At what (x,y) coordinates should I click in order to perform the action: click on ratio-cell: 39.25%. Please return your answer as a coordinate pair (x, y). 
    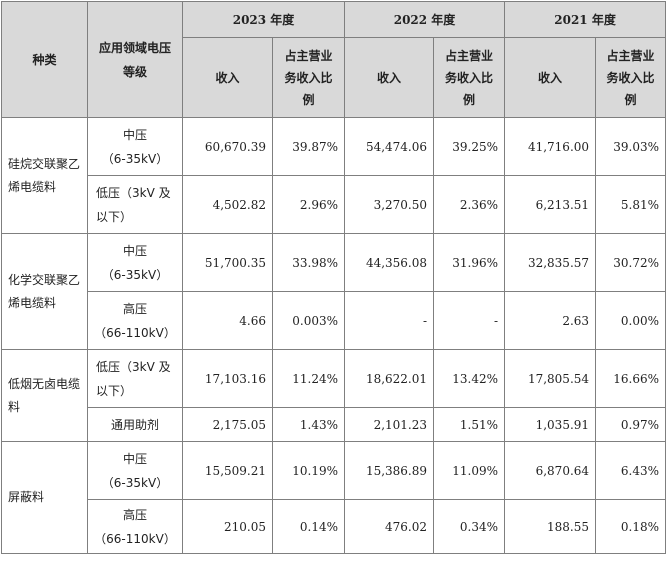
    Looking at the image, I should click on (469, 146).